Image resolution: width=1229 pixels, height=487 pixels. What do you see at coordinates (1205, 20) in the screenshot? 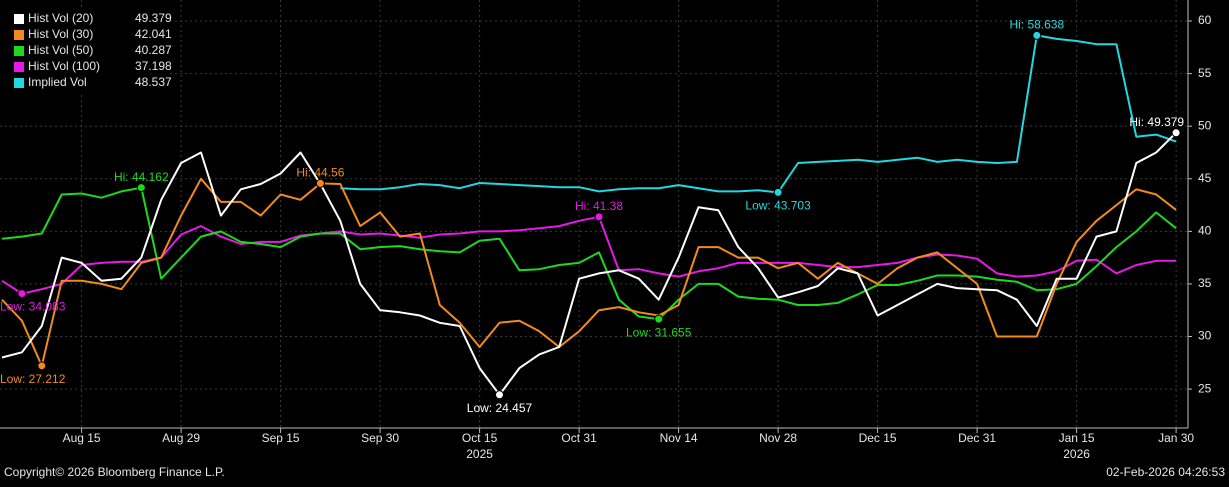
I see `y-tick-label: 60` at bounding box center [1205, 20].